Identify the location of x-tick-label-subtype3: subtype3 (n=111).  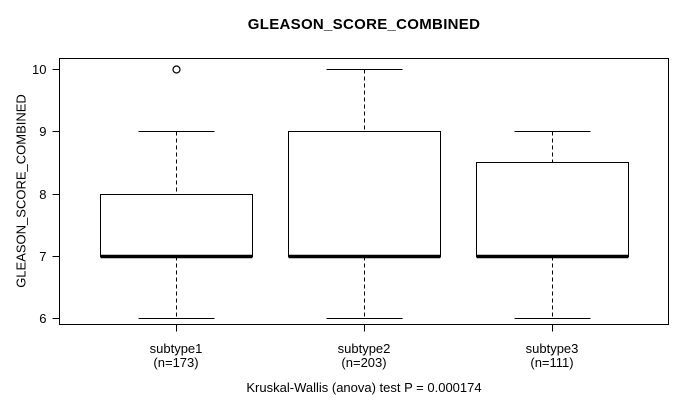
(552, 355).